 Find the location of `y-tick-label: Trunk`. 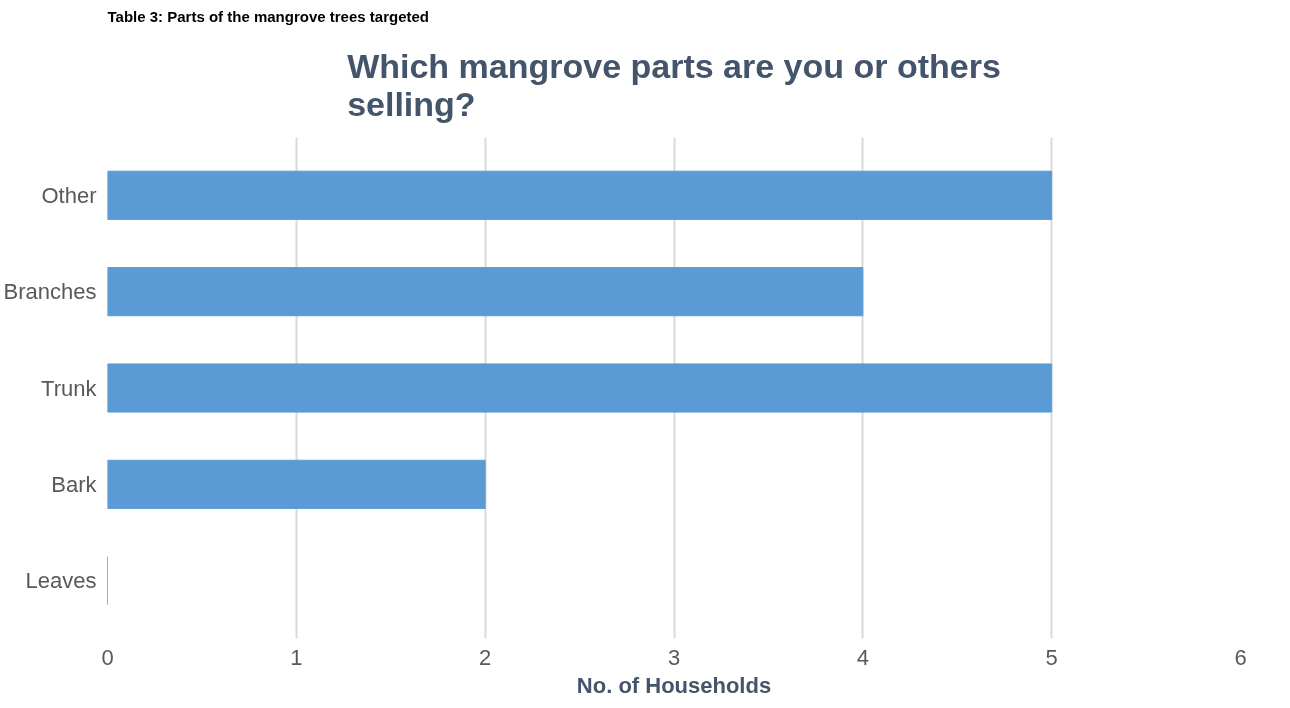

y-tick-label: Trunk is located at coordinates (69, 388).